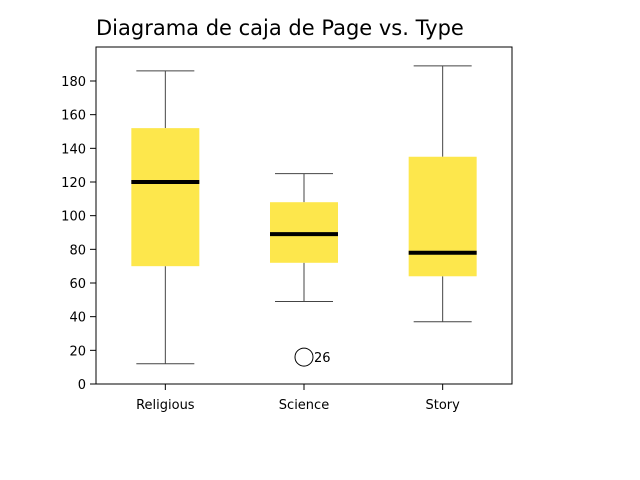 The image size is (640, 480). I want to click on y-tick-label: 180, so click(73, 82).